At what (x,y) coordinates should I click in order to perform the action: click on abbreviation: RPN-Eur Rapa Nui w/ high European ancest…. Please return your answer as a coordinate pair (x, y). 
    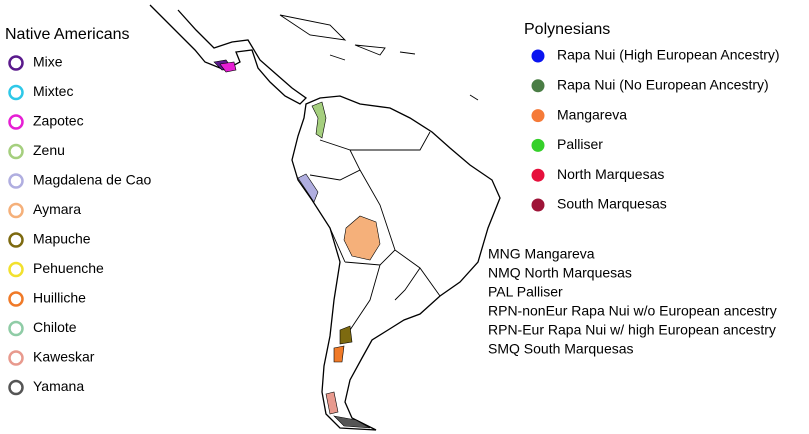
    Looking at the image, I should click on (632, 330).